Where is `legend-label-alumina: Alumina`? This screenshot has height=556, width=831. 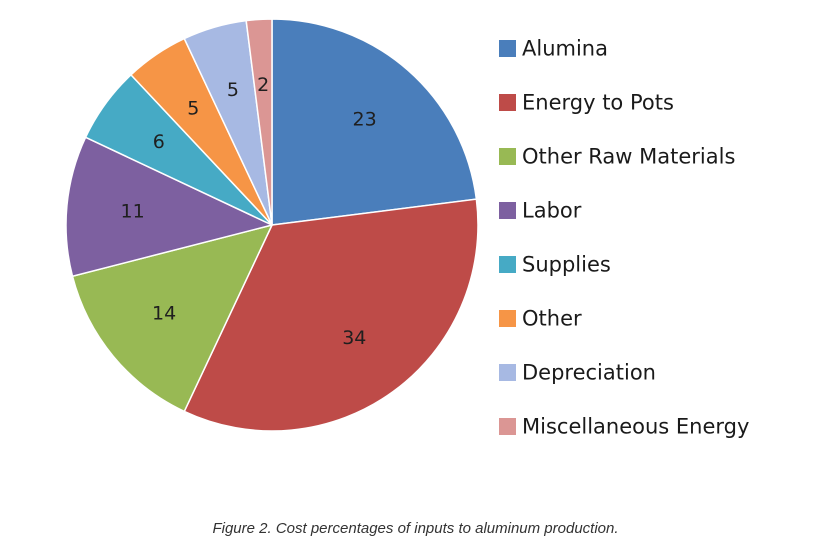
legend-label-alumina: Alumina is located at coordinates (565, 49).